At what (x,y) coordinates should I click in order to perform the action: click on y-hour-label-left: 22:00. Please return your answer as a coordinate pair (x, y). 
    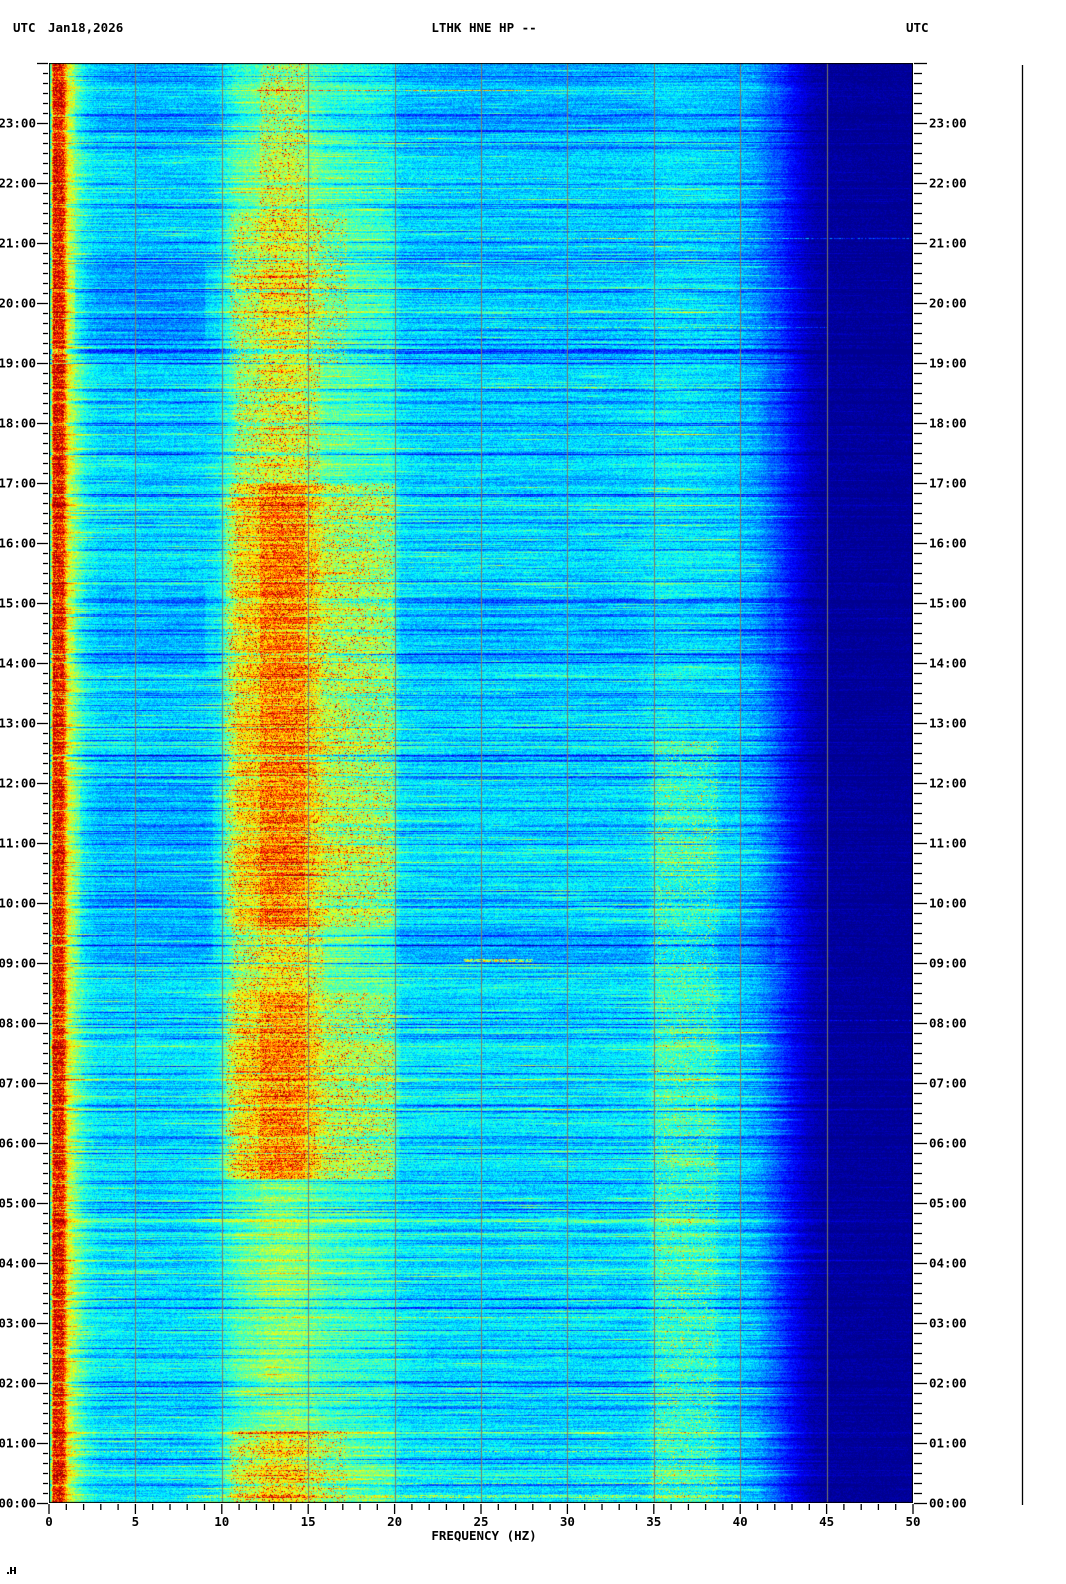
    Looking at the image, I should click on (18, 183).